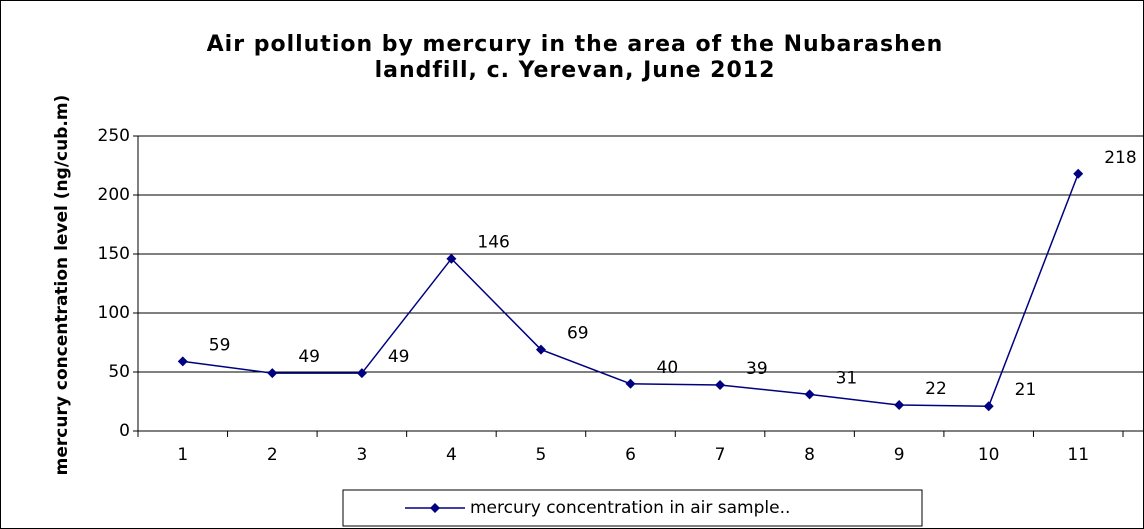  What do you see at coordinates (630, 455) in the screenshot?
I see `x-tick-label: 6` at bounding box center [630, 455].